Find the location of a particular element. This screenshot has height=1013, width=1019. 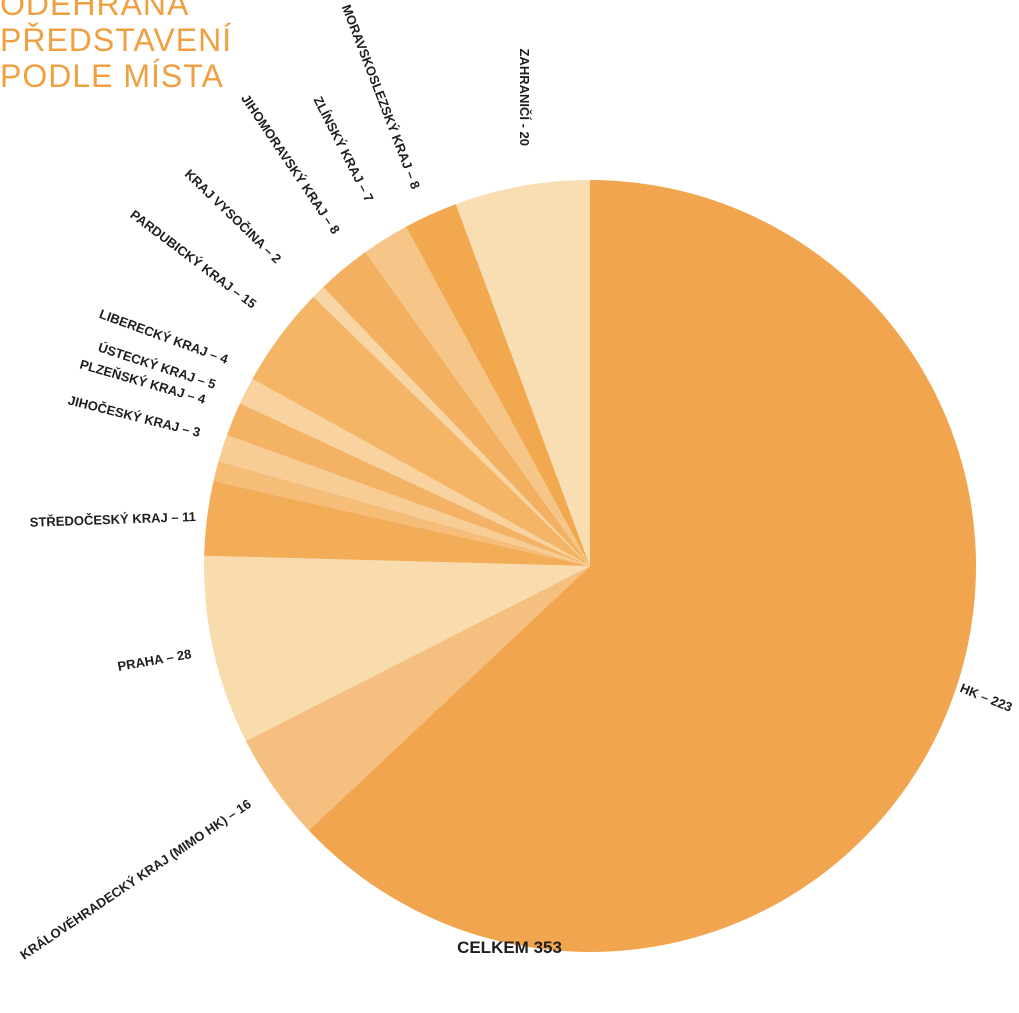

slice-zahranici is located at coordinates (522, 373).